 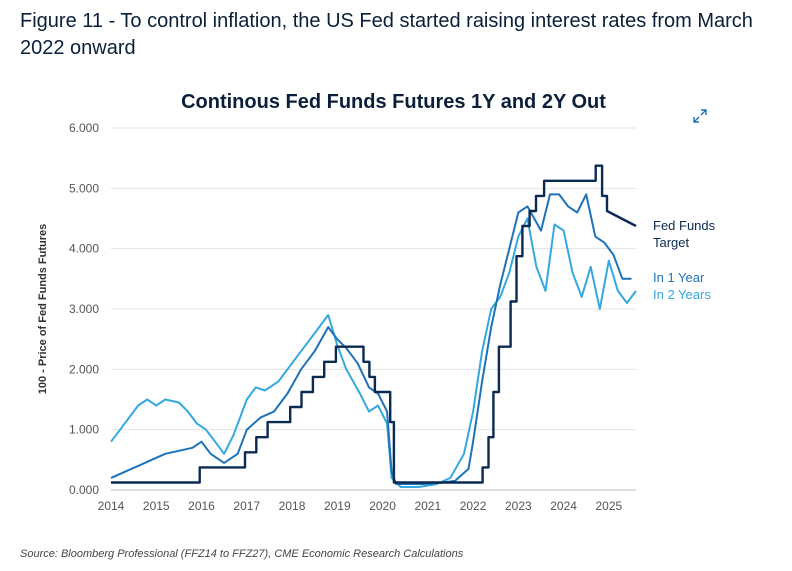 I want to click on x-tick-label: 2014, so click(x=111, y=506).